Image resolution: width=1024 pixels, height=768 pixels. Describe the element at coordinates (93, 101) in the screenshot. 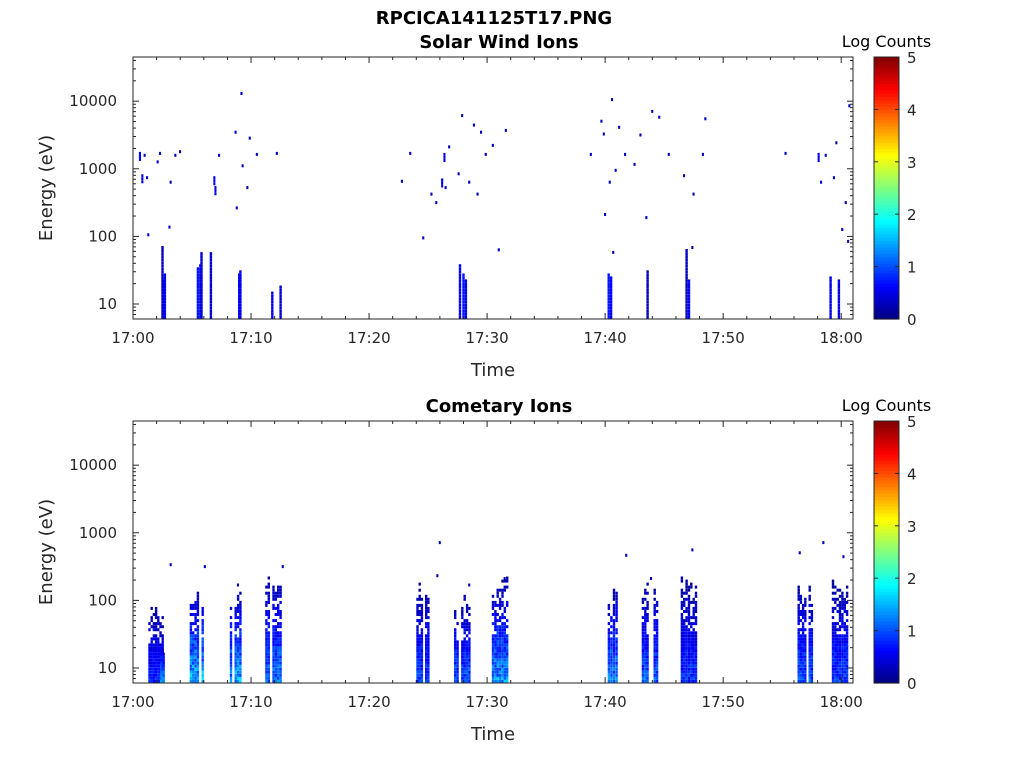

I see `y-tick-label: 10000` at that location.